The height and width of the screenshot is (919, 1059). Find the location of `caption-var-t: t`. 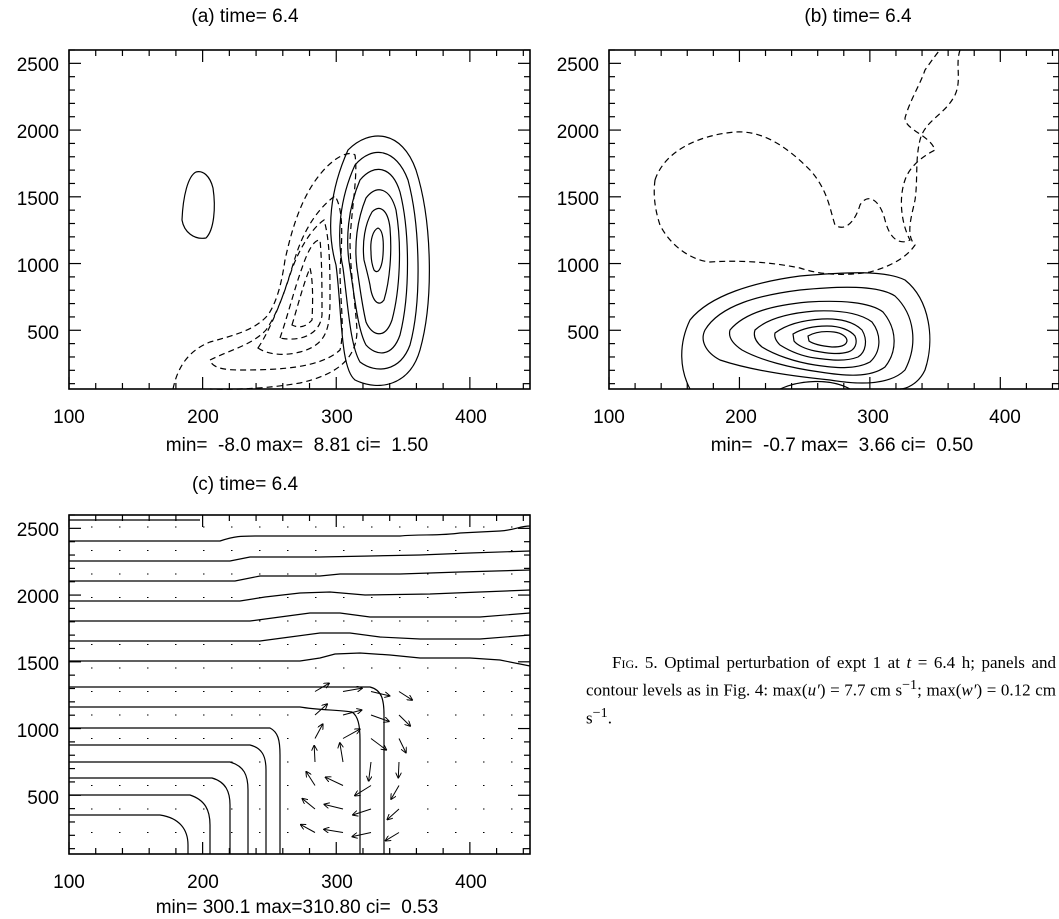

caption-var-t: t is located at coordinates (909, 662).